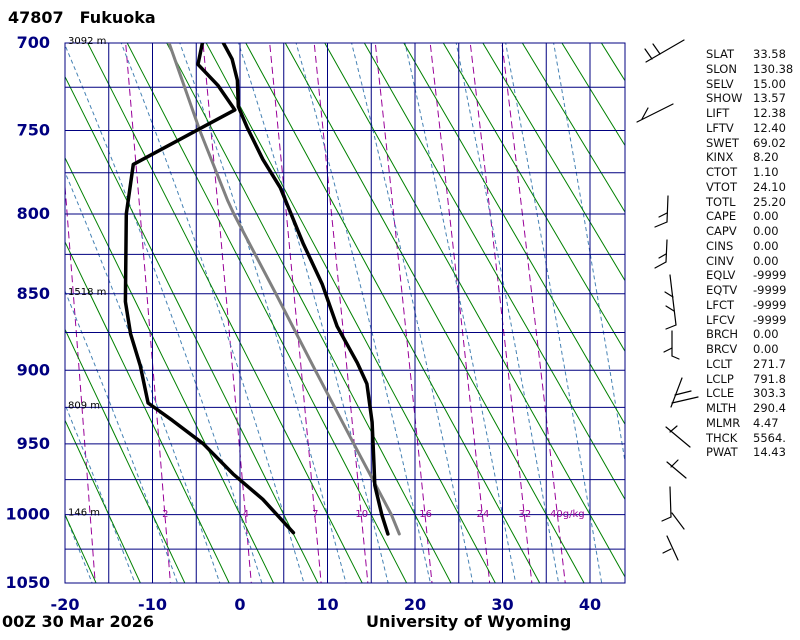 This screenshot has height=640, width=800. What do you see at coordinates (721, 68) in the screenshot?
I see `index-label: SLON` at bounding box center [721, 68].